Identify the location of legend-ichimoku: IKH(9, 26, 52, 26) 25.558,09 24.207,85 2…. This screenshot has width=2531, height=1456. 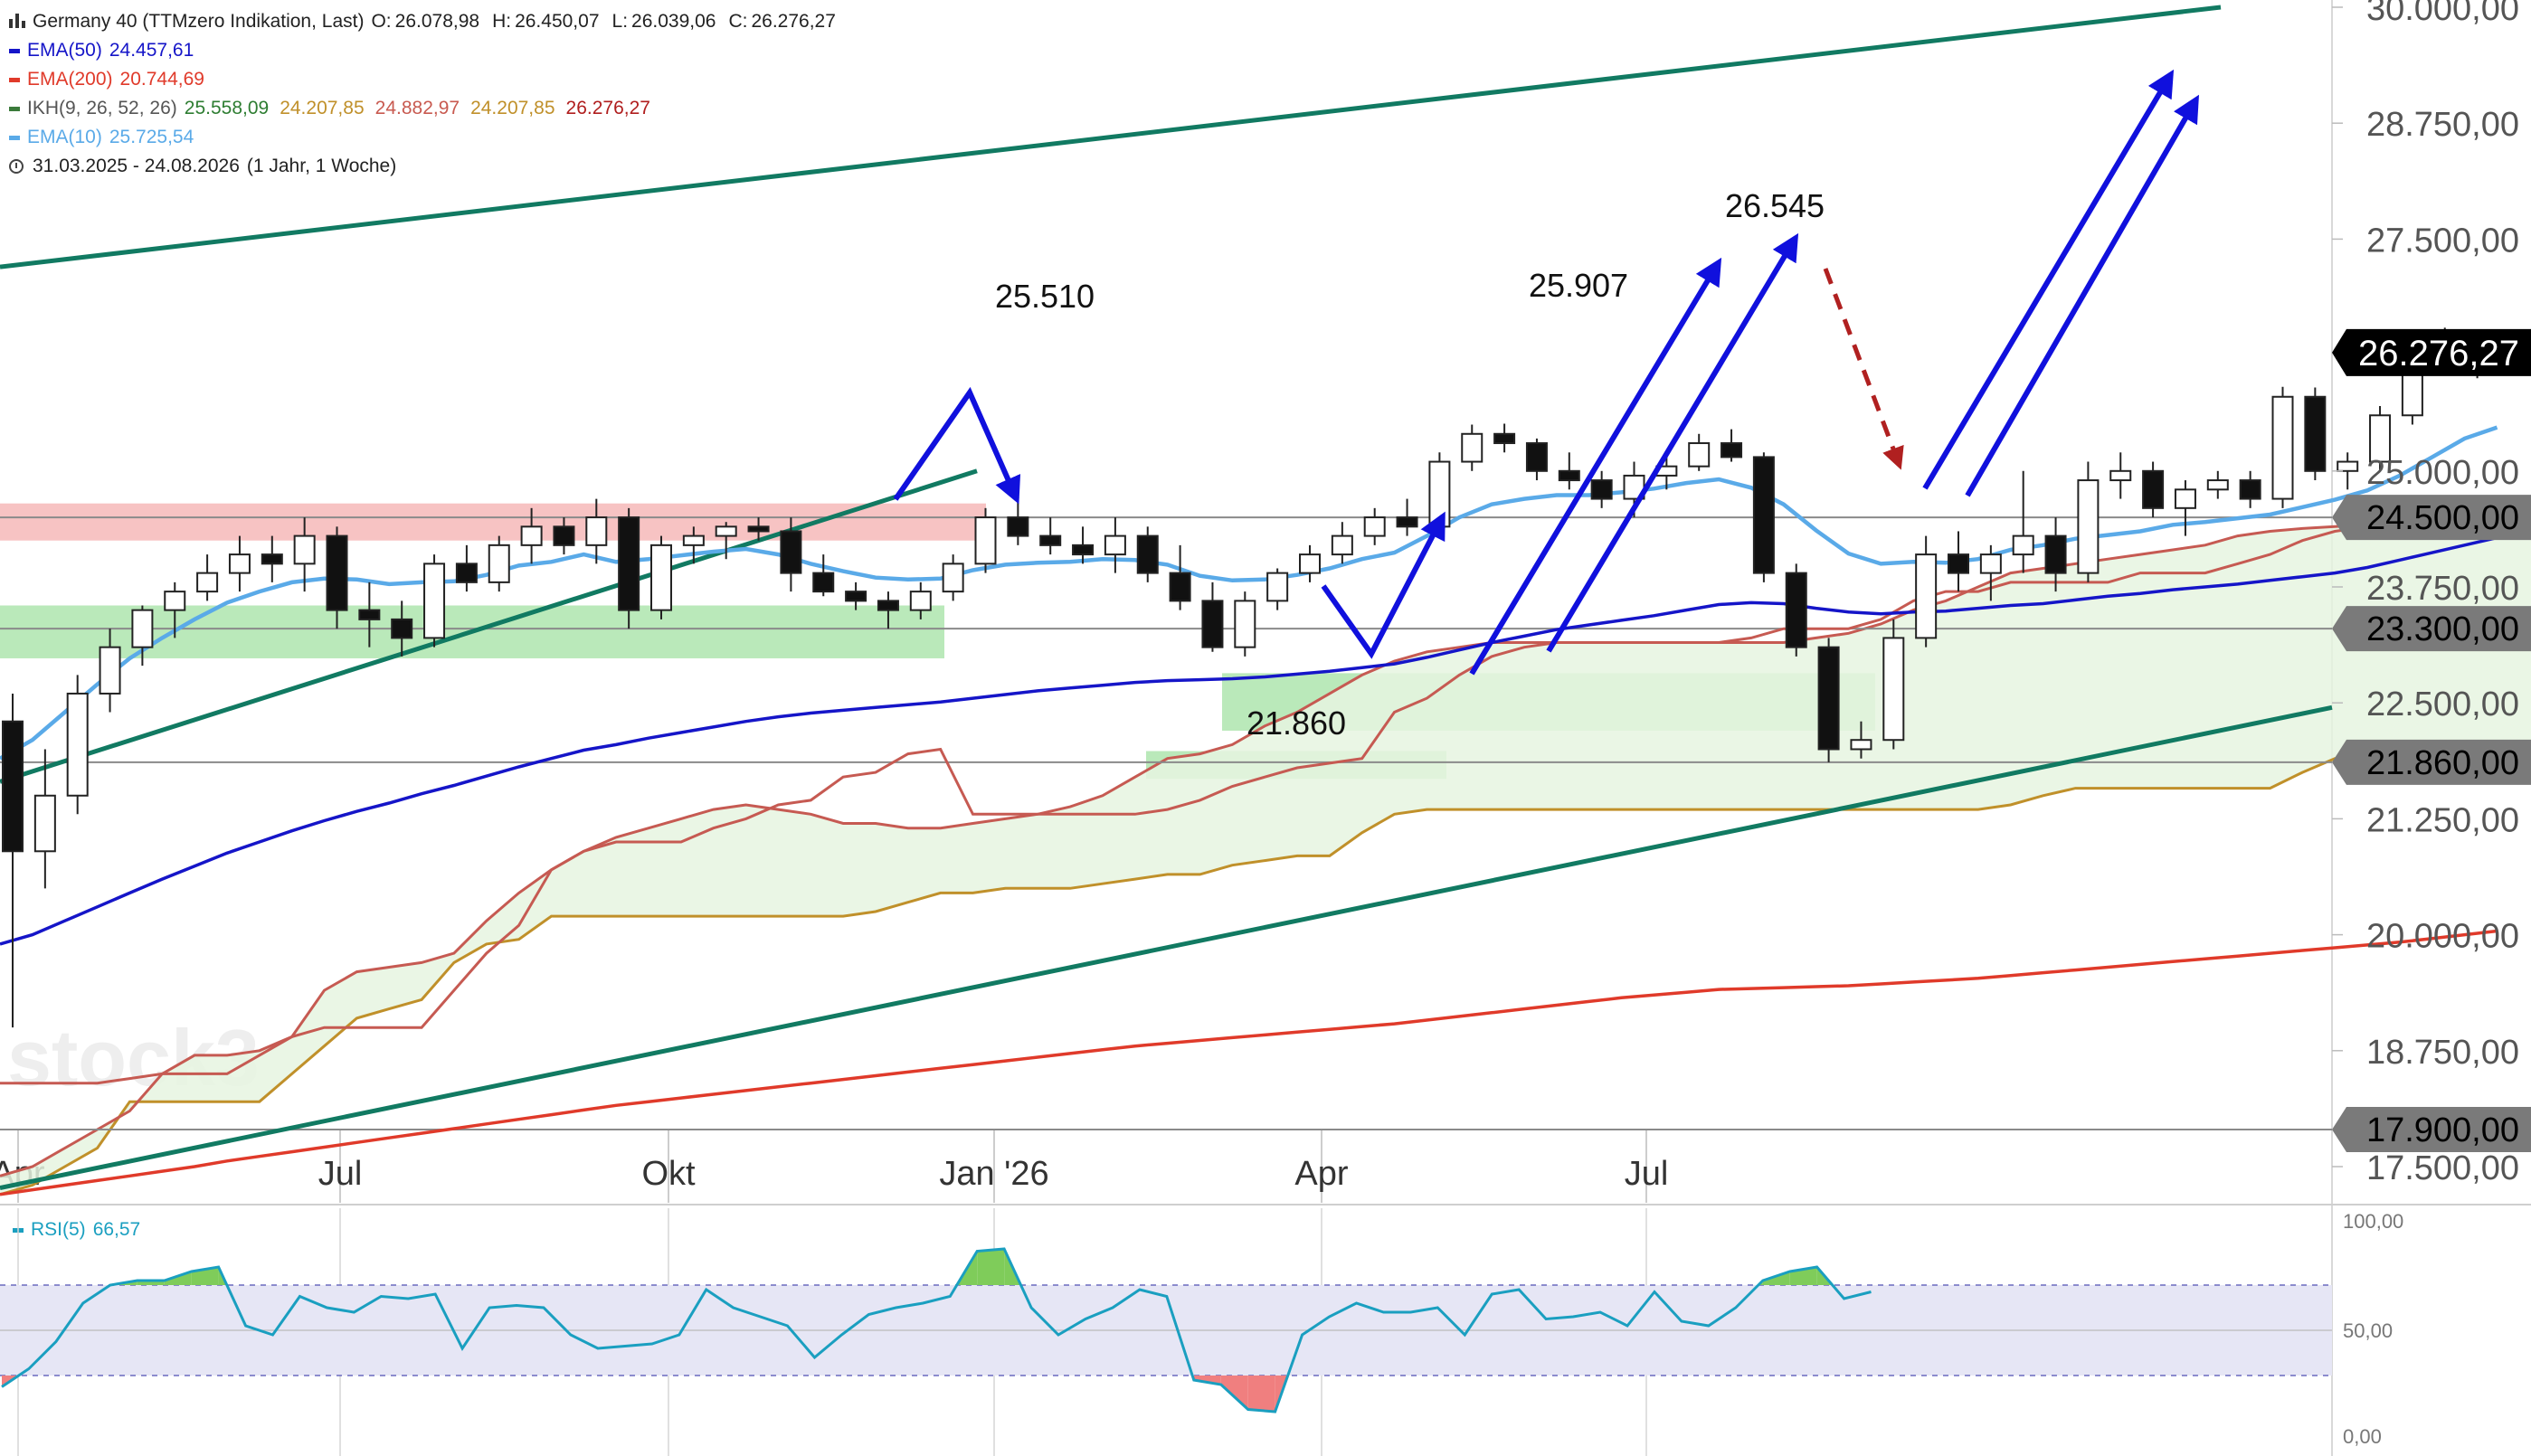
(424, 109).